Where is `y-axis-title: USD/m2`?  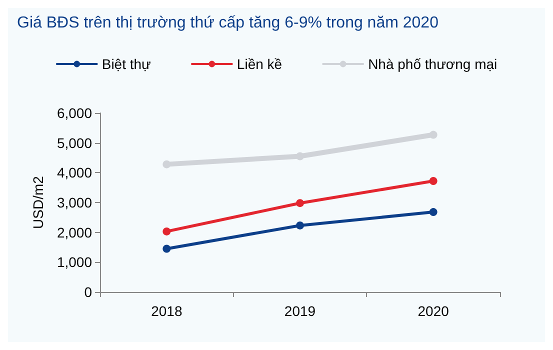 y-axis-title: USD/m2 is located at coordinates (38, 202).